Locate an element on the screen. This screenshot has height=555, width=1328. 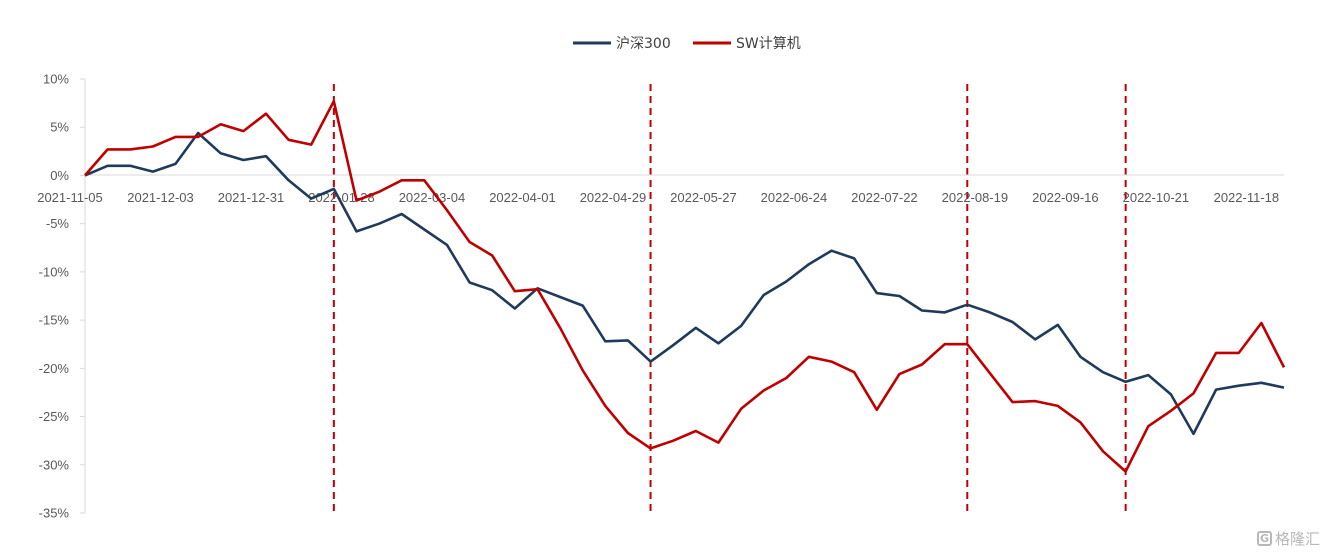
legend-label-0: 沪深300 is located at coordinates (643, 44).